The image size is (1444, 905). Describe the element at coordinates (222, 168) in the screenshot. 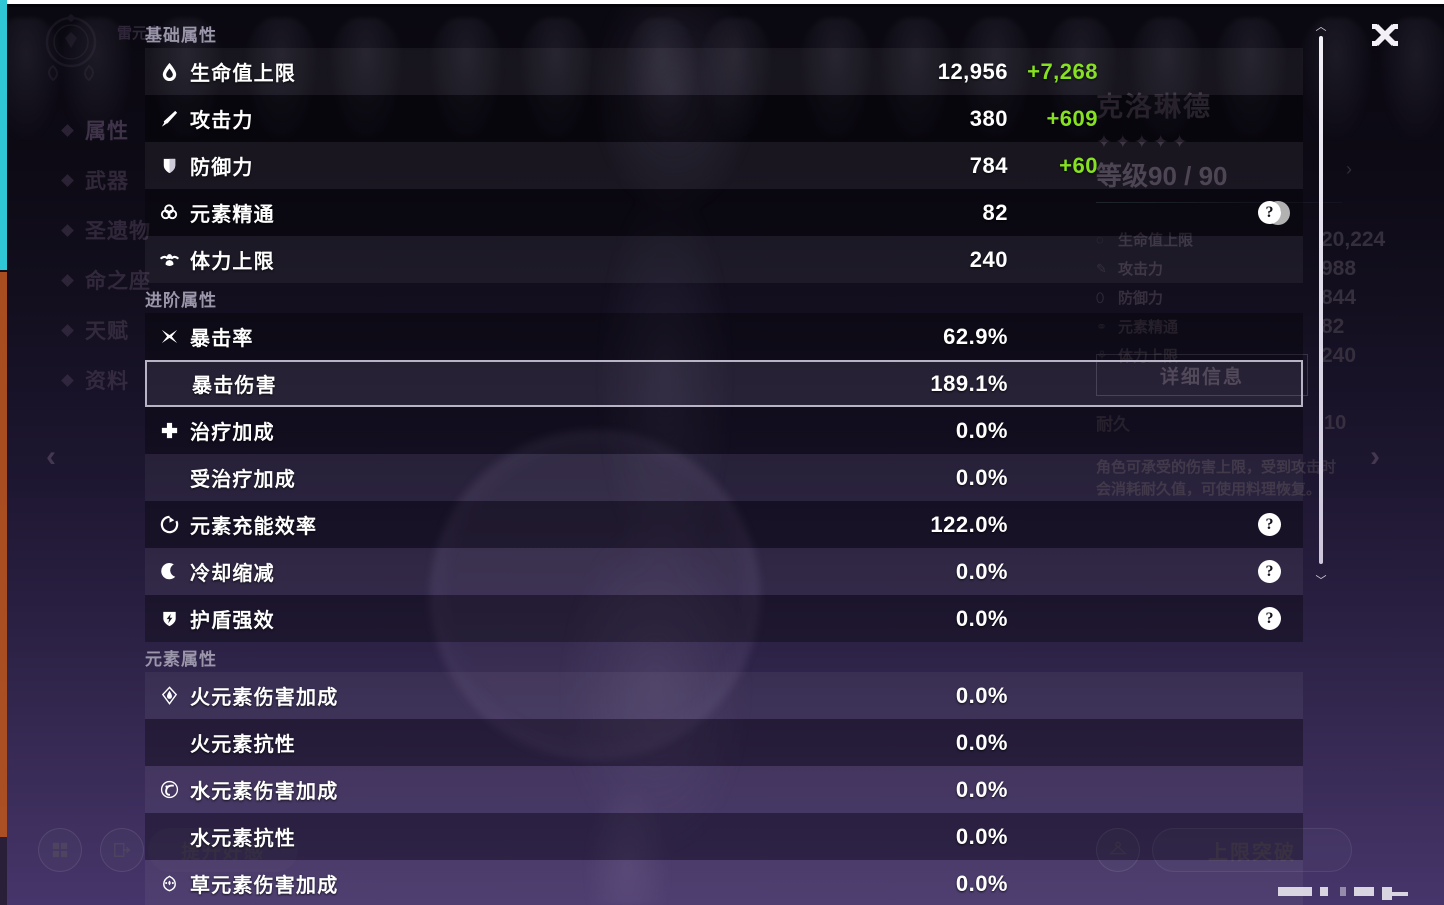

I see `attribute-label: 防御力` at that location.